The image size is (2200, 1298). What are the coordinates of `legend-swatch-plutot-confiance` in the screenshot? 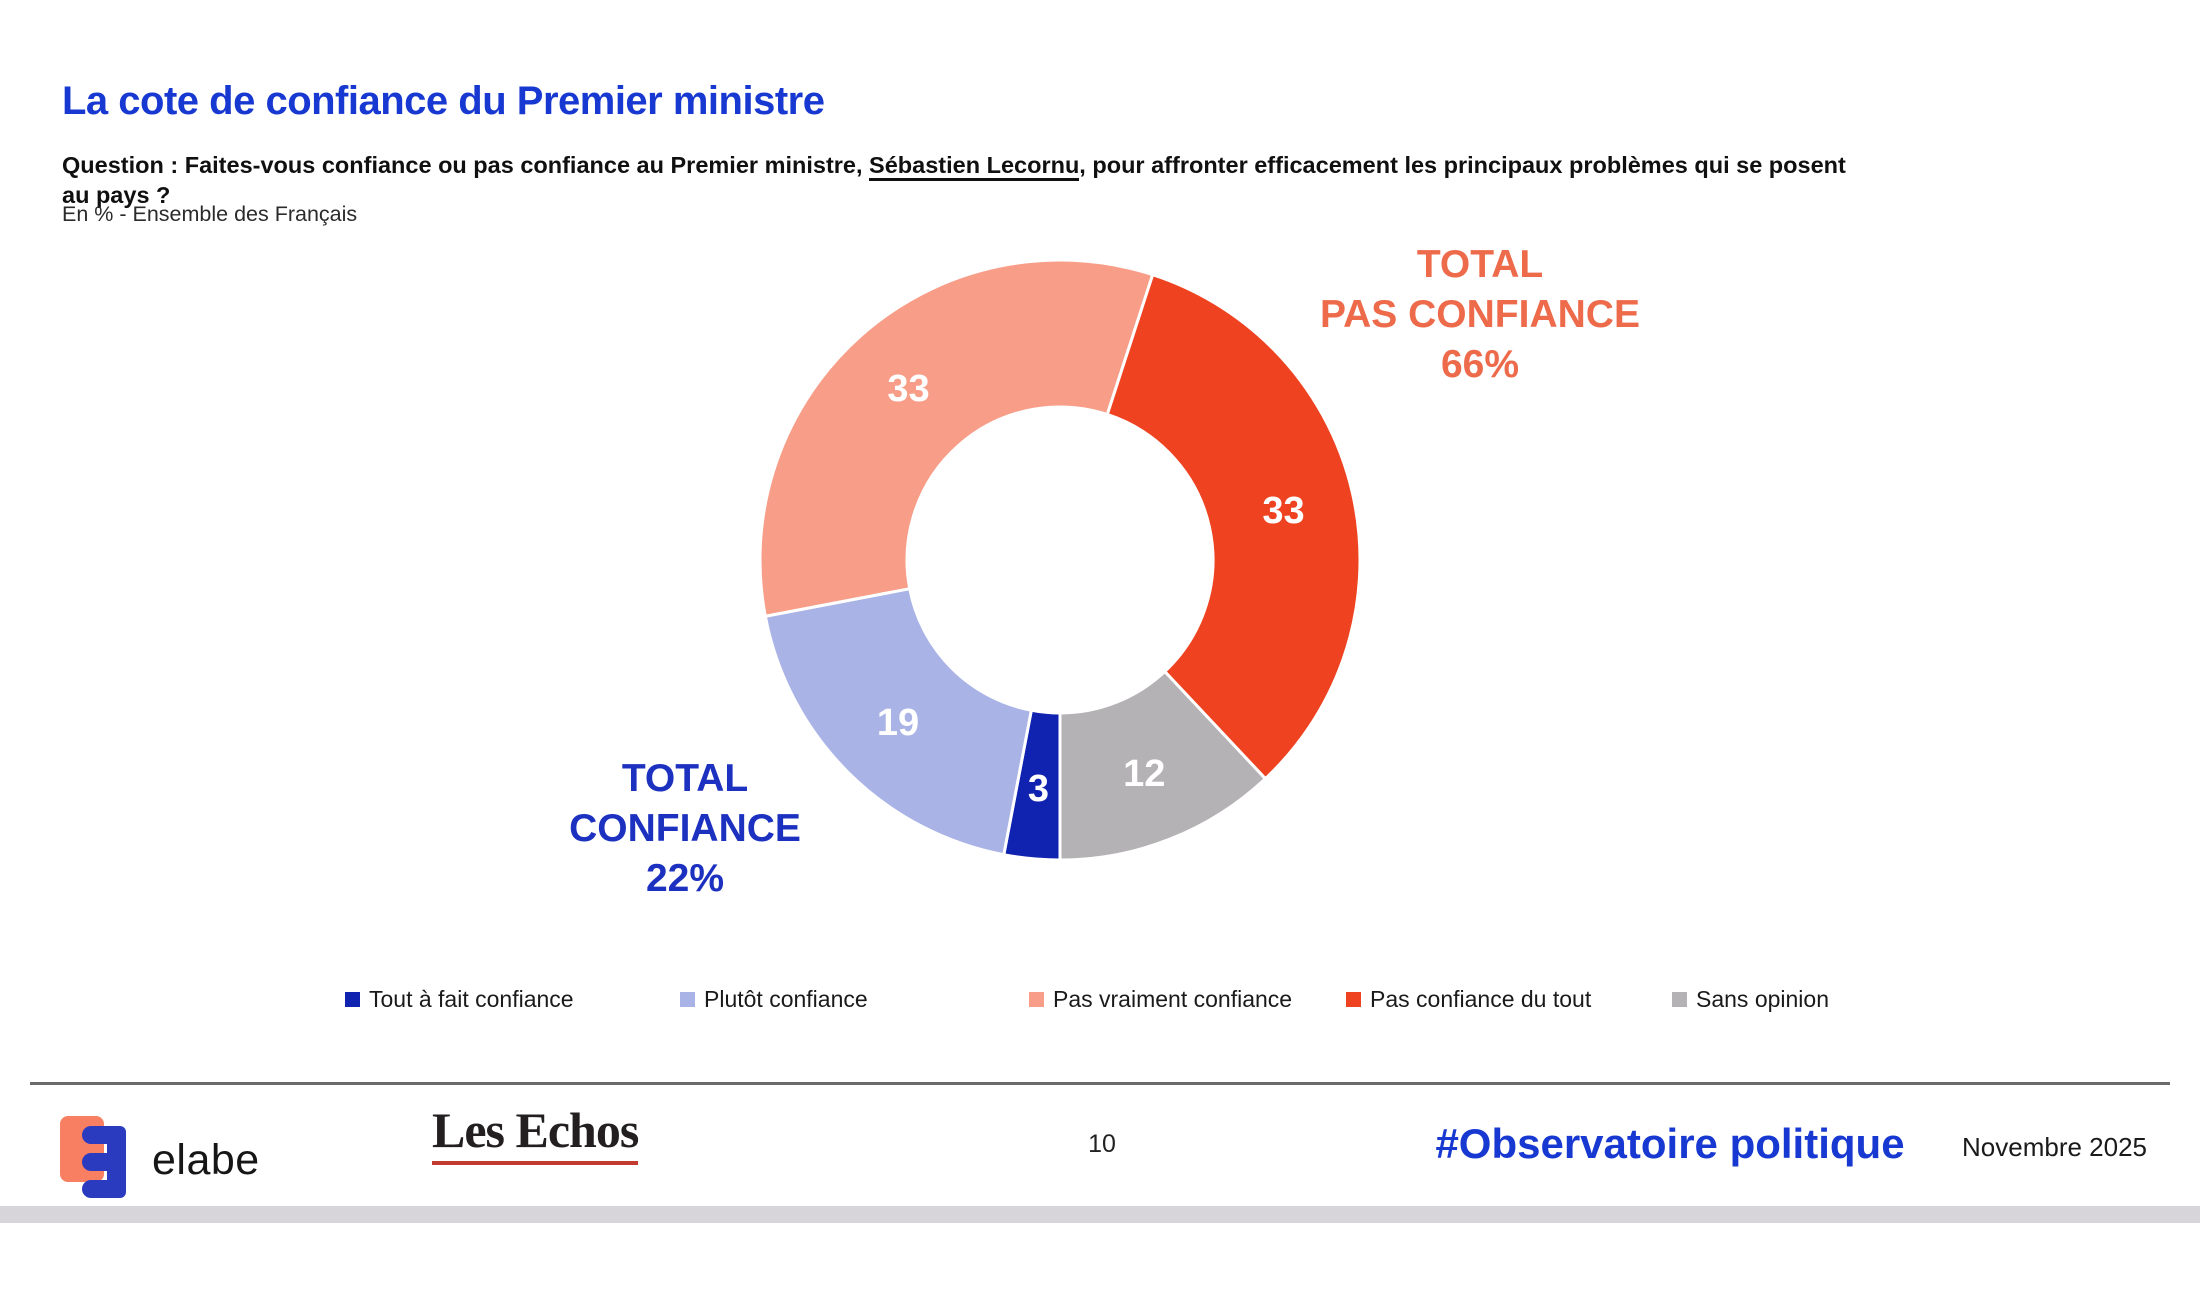 It's located at (687, 999).